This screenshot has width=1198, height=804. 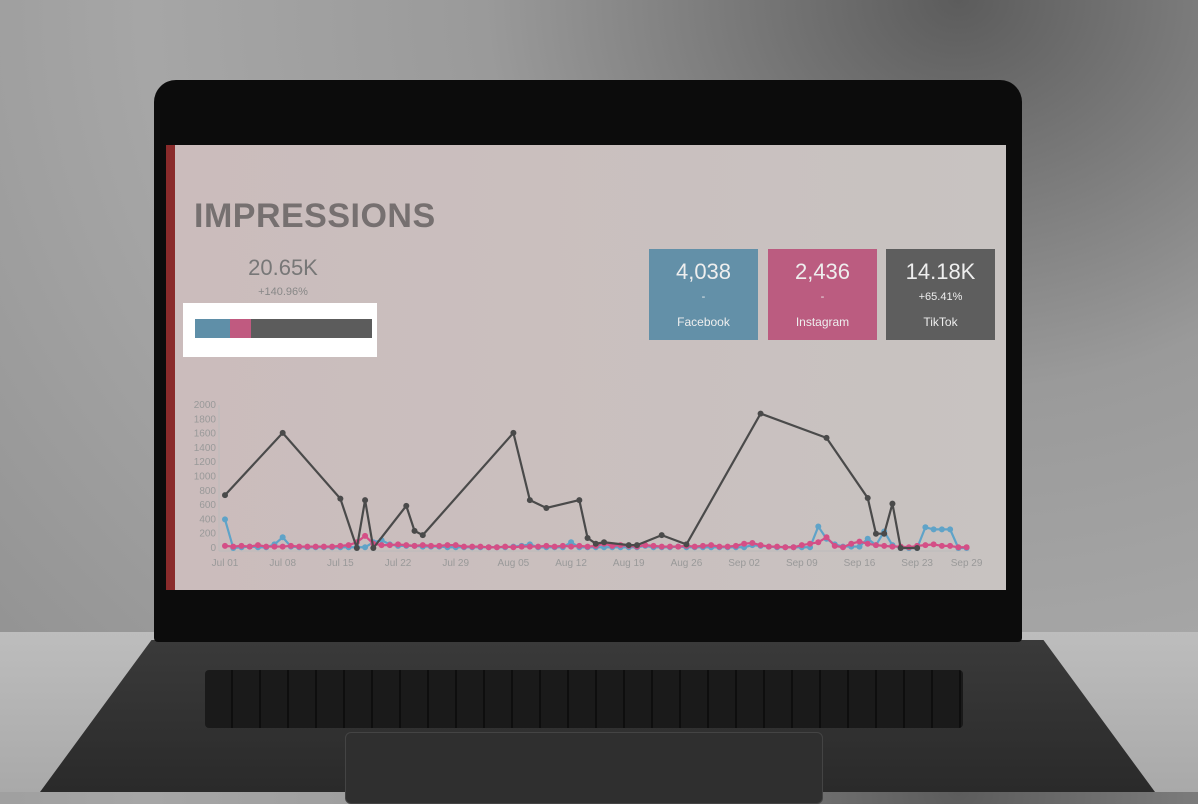 I want to click on share-segment-instagram, so click(x=240, y=328).